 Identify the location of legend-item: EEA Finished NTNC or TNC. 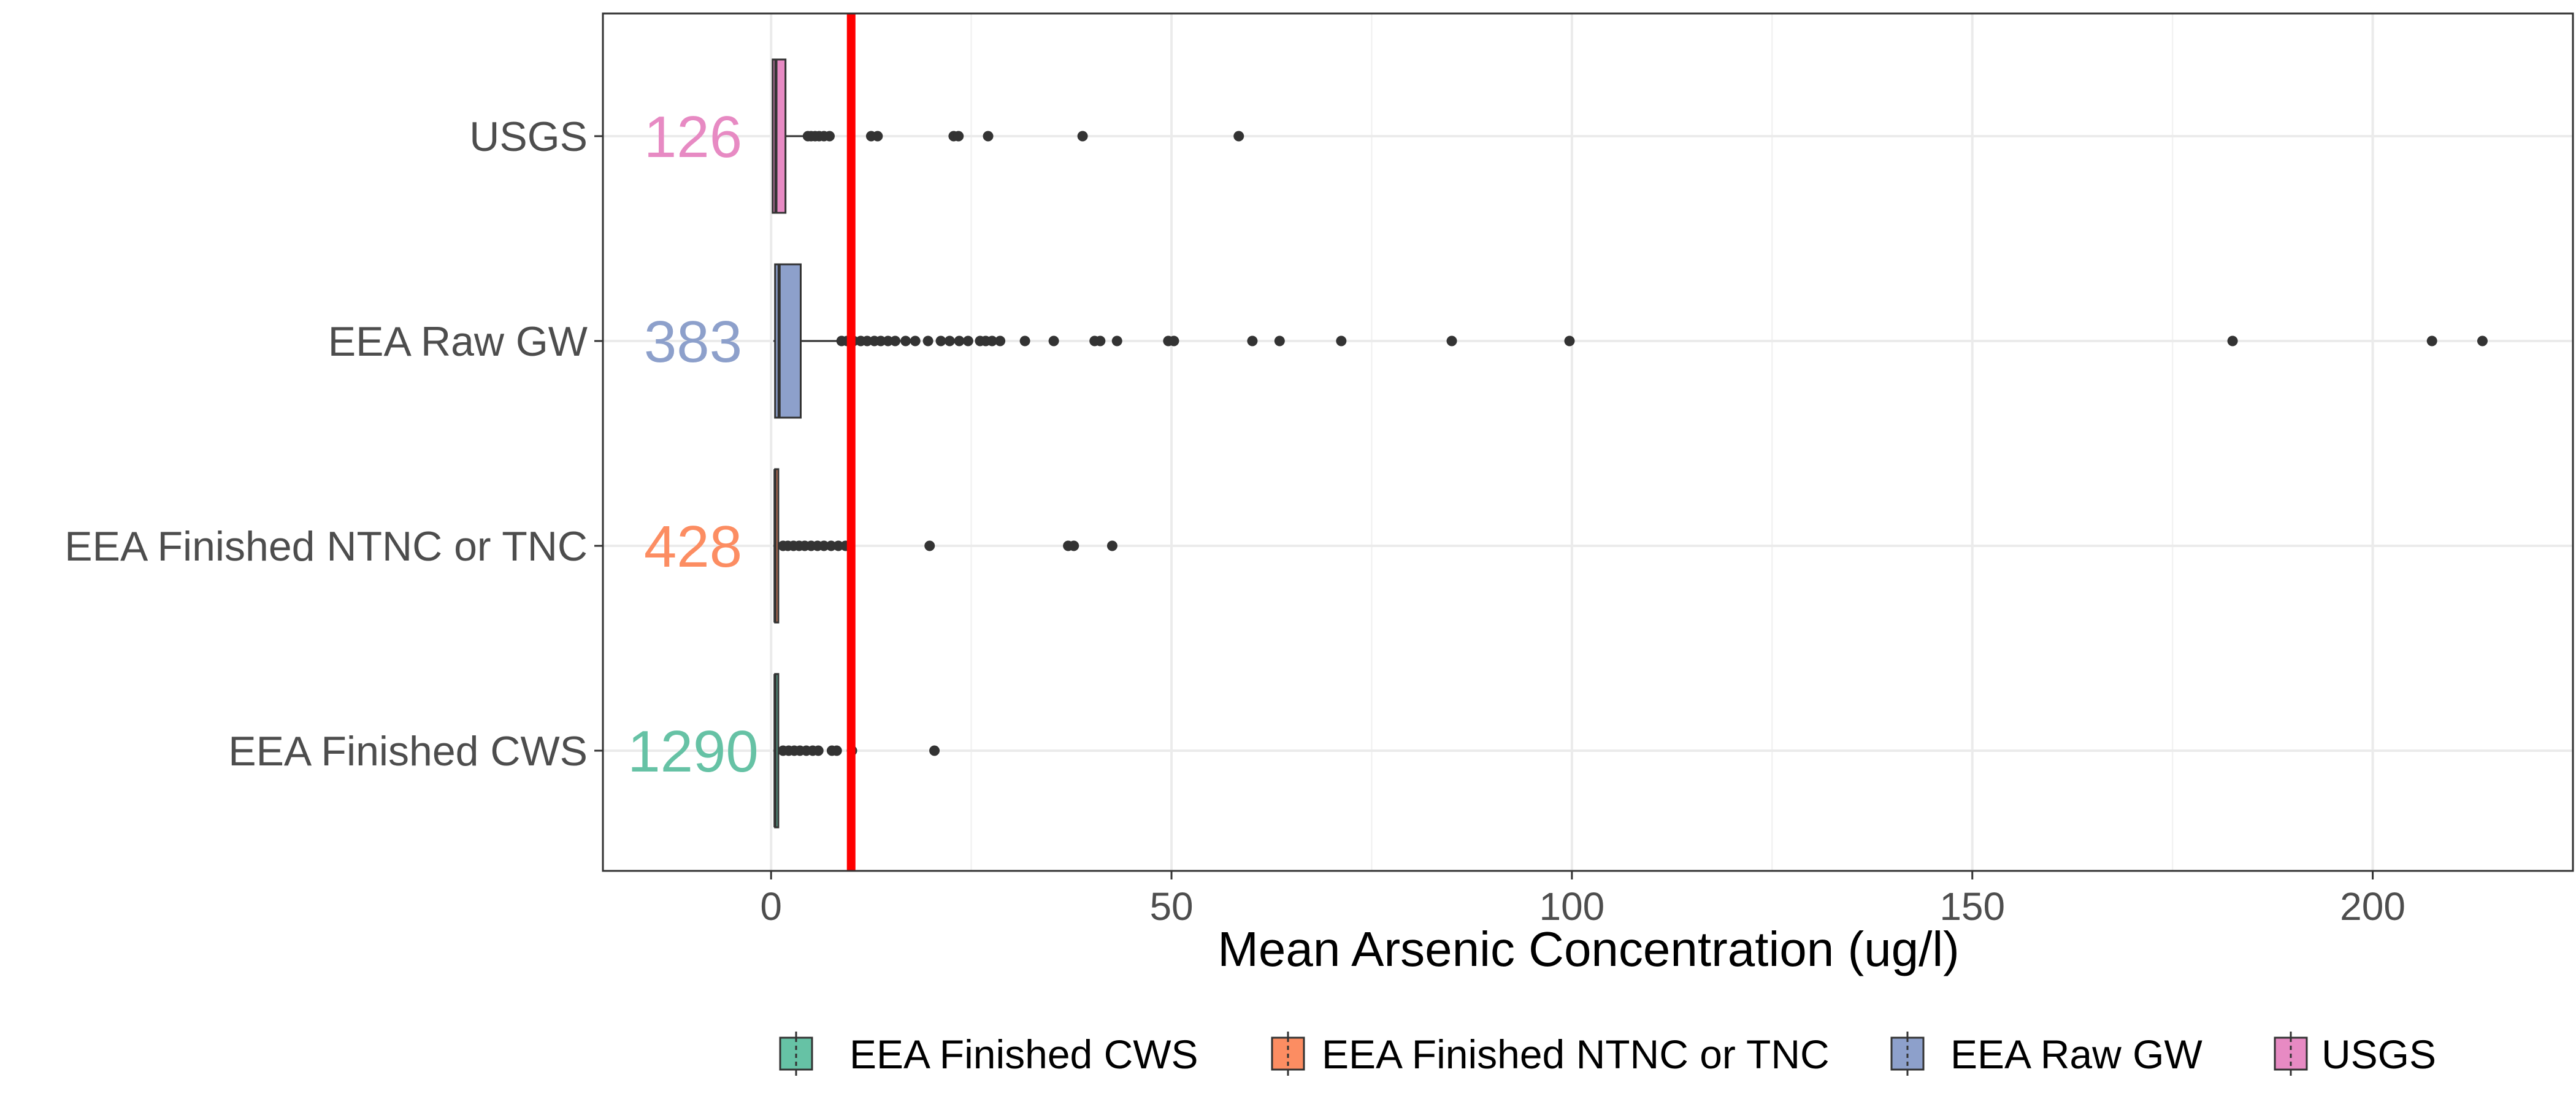
(1546, 1053).